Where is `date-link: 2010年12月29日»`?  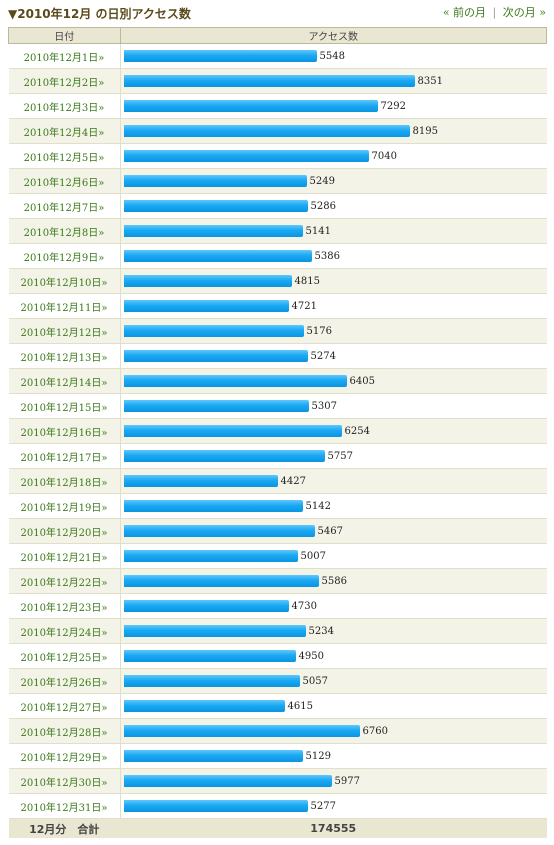
date-link: 2010年12月29日» is located at coordinates (64, 758).